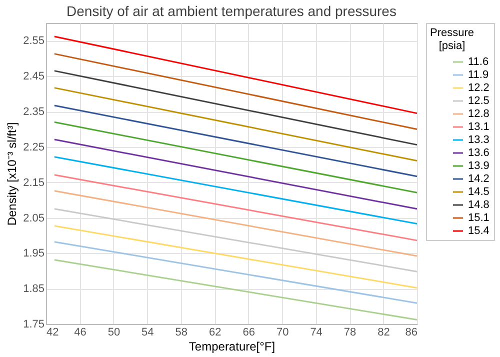 Image resolution: width=500 pixels, height=357 pixels. Describe the element at coordinates (316, 332) in the screenshot. I see `x-tick-label: 74` at that location.